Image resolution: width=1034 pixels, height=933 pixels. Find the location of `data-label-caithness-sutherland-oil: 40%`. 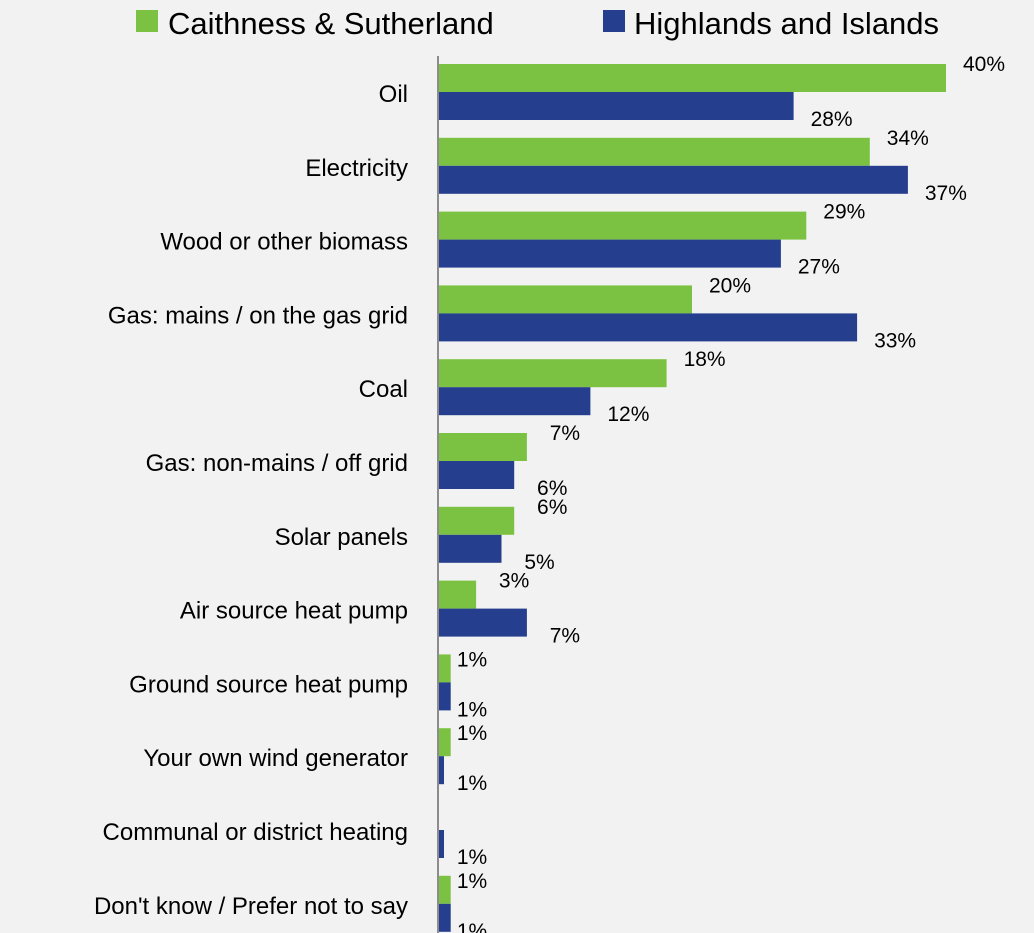

data-label-caithness-sutherland-oil: 40% is located at coordinates (984, 64).